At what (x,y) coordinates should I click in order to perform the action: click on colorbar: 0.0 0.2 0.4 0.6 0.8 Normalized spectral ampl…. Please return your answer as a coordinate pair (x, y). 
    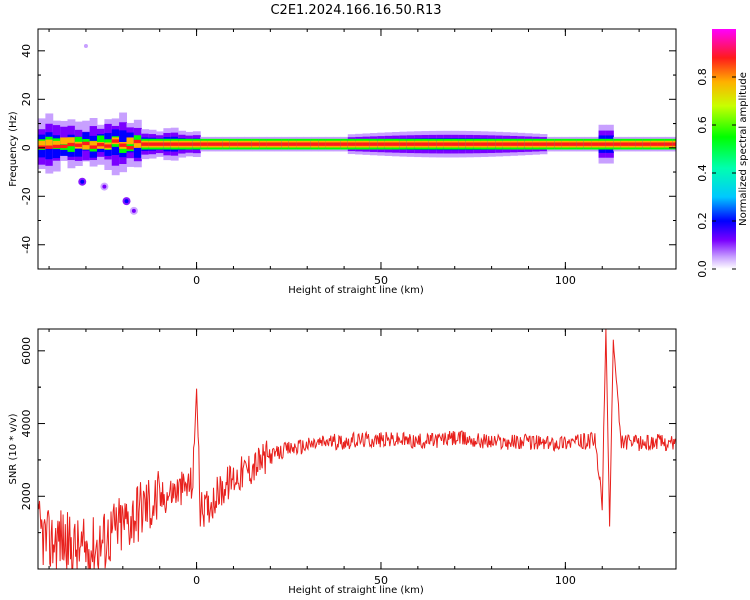
    Looking at the image, I should click on (722, 153).